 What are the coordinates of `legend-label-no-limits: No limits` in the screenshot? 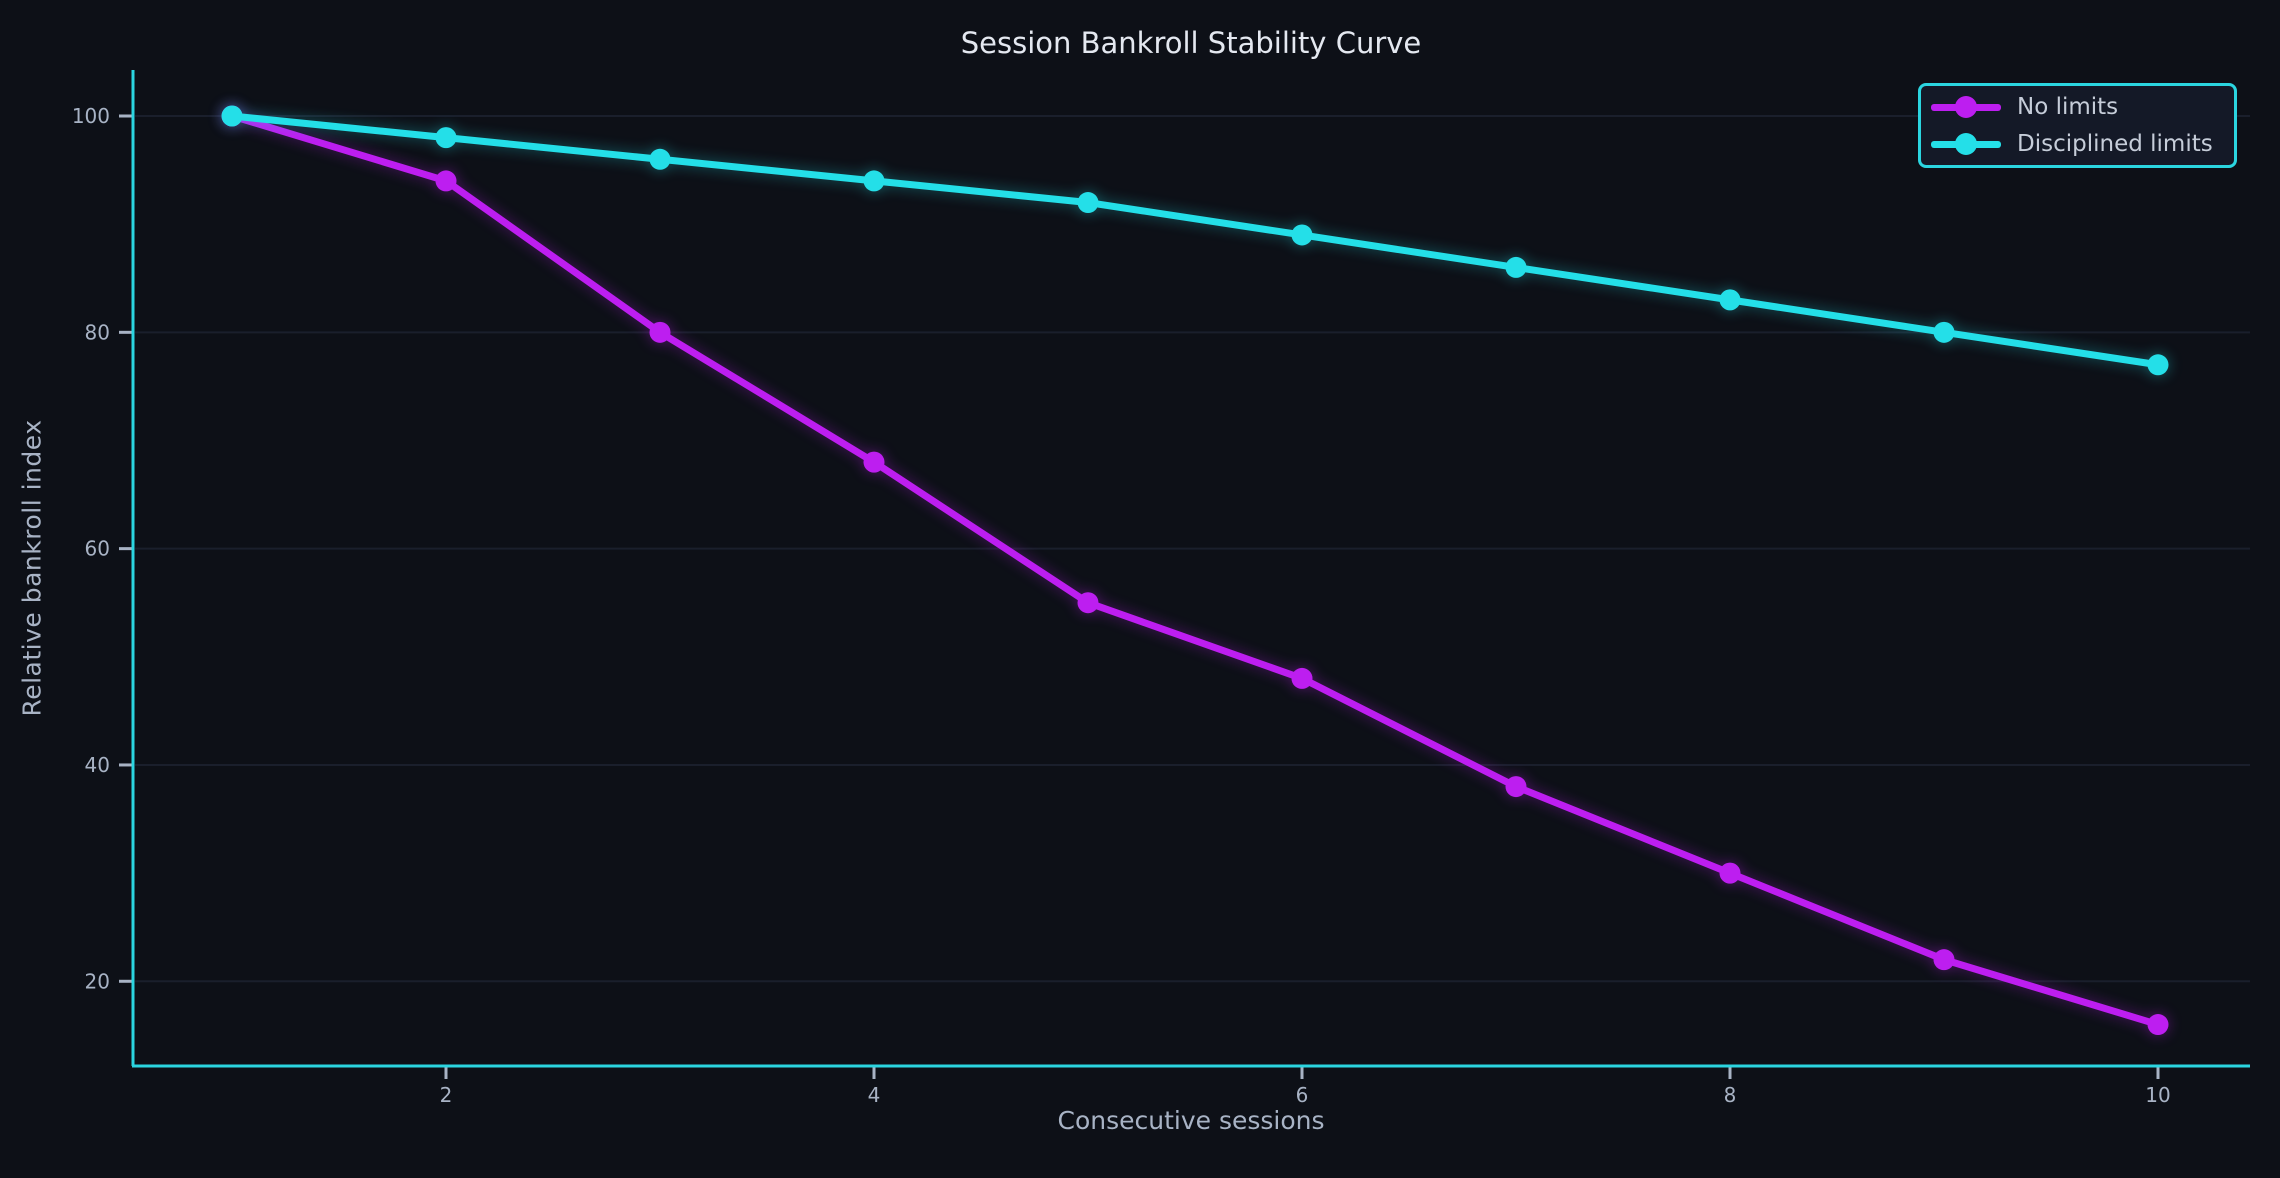 It's located at (2068, 106).